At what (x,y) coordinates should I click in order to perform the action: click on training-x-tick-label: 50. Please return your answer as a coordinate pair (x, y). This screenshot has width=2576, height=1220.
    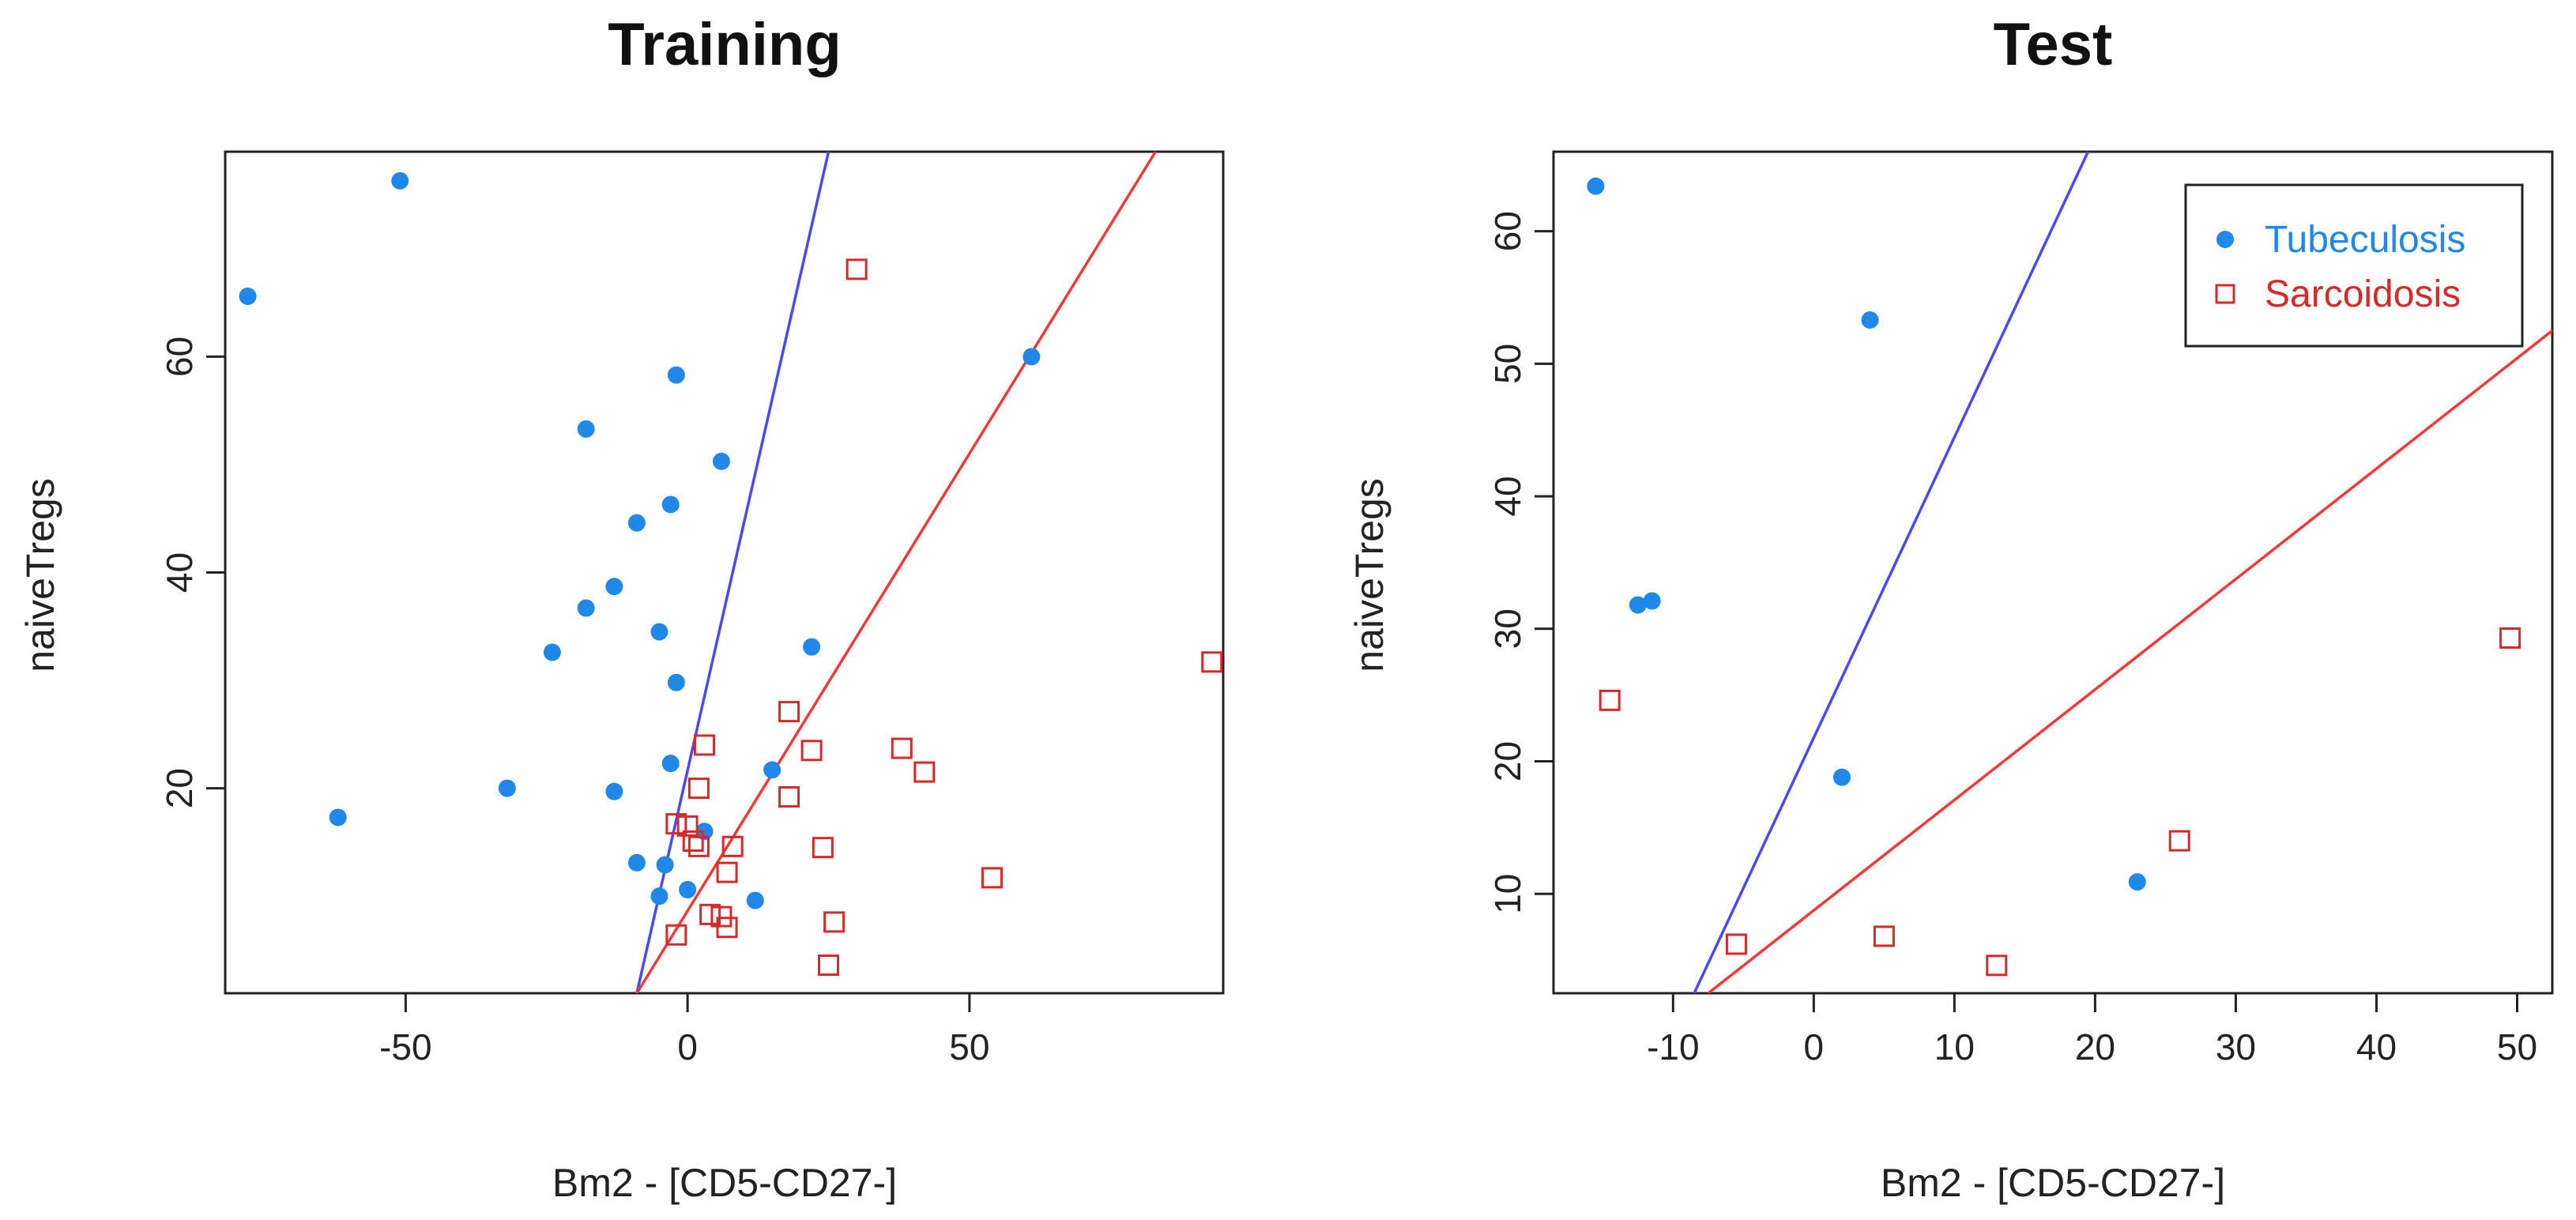
    Looking at the image, I should click on (969, 1047).